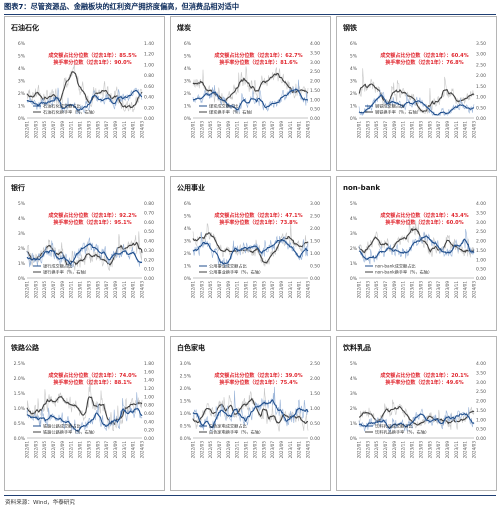 This screenshot has height=509, width=500. Describe the element at coordinates (250, 99) in the screenshot. I see `series-line` at that location.